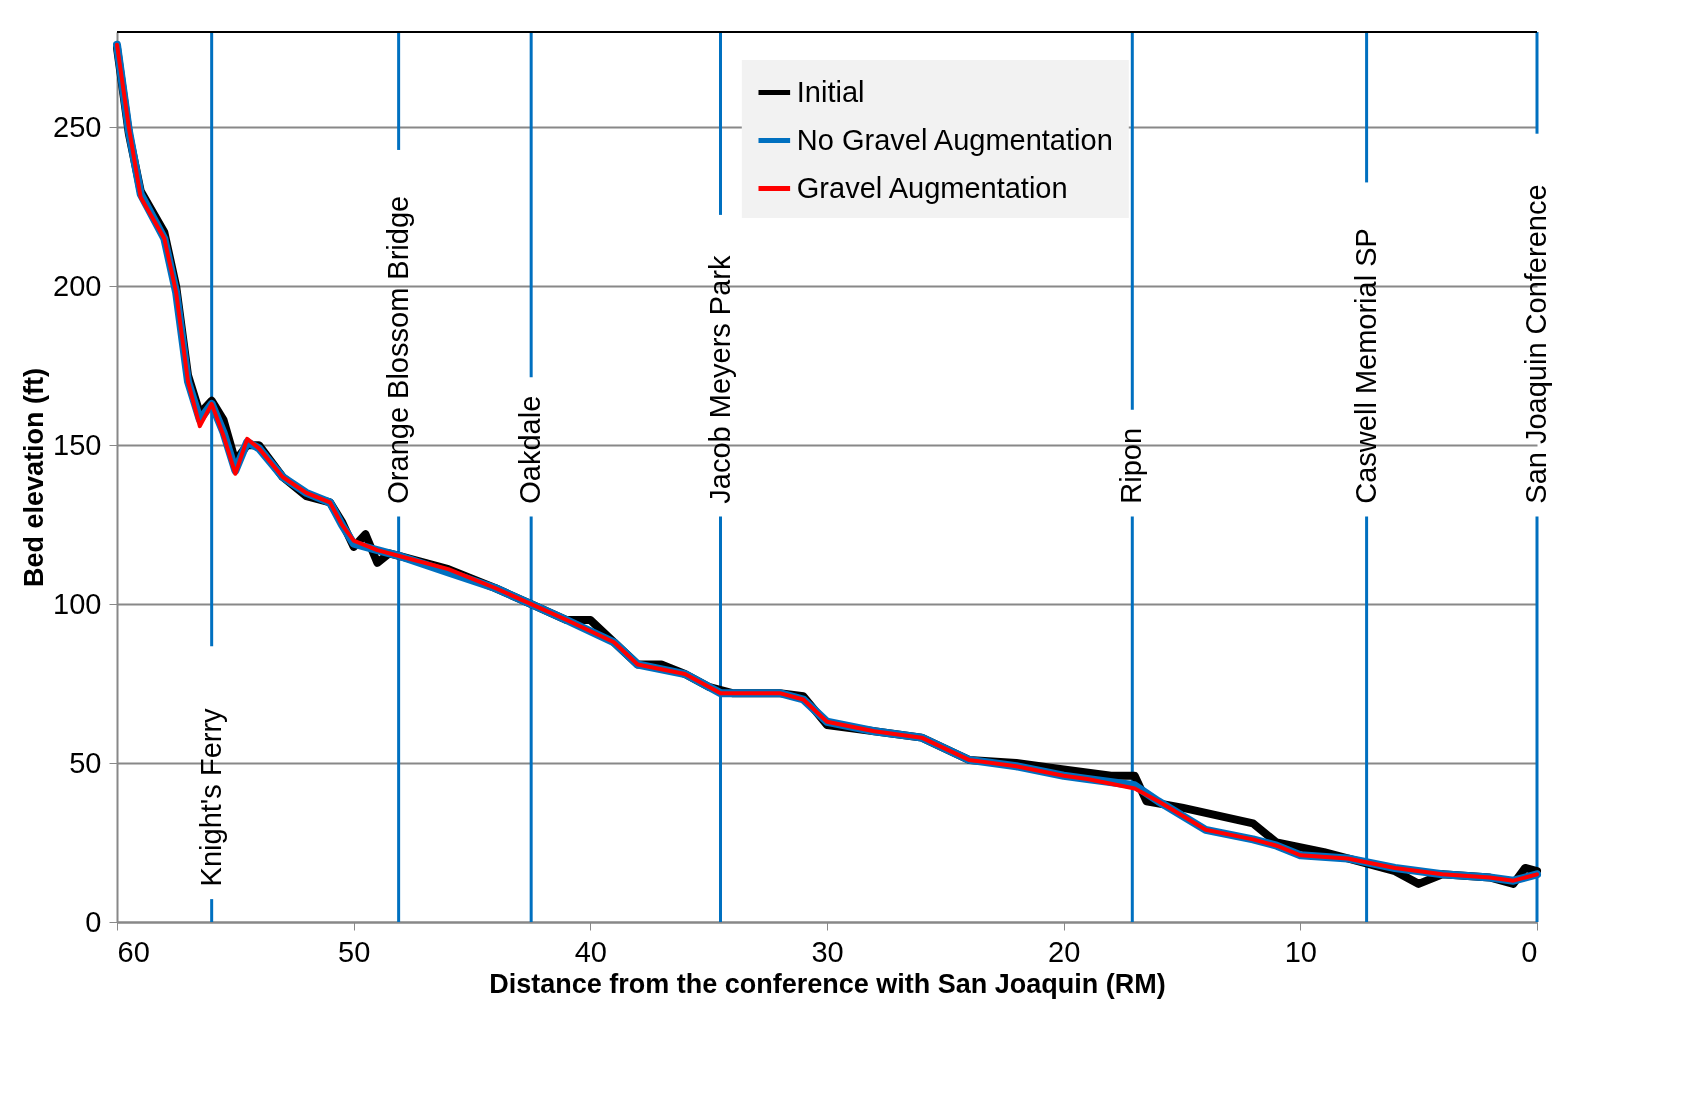  I want to click on ref-line-label: Ripon, so click(1131, 465).